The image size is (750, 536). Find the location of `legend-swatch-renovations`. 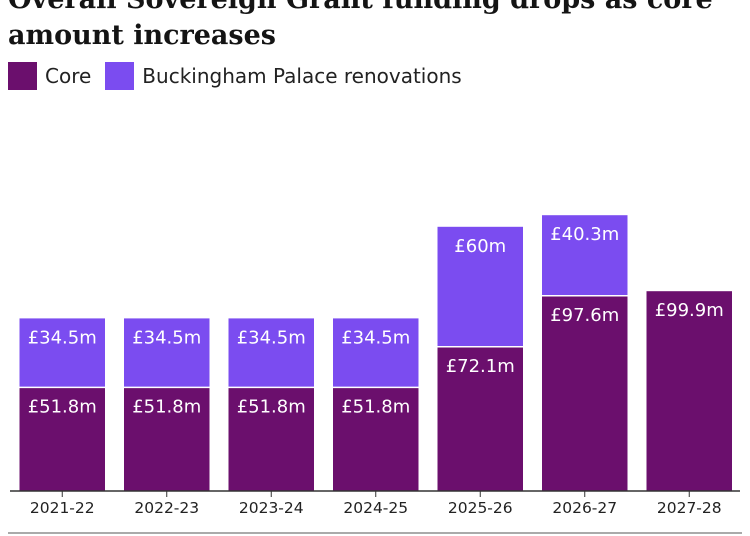

legend-swatch-renovations is located at coordinates (120, 76).